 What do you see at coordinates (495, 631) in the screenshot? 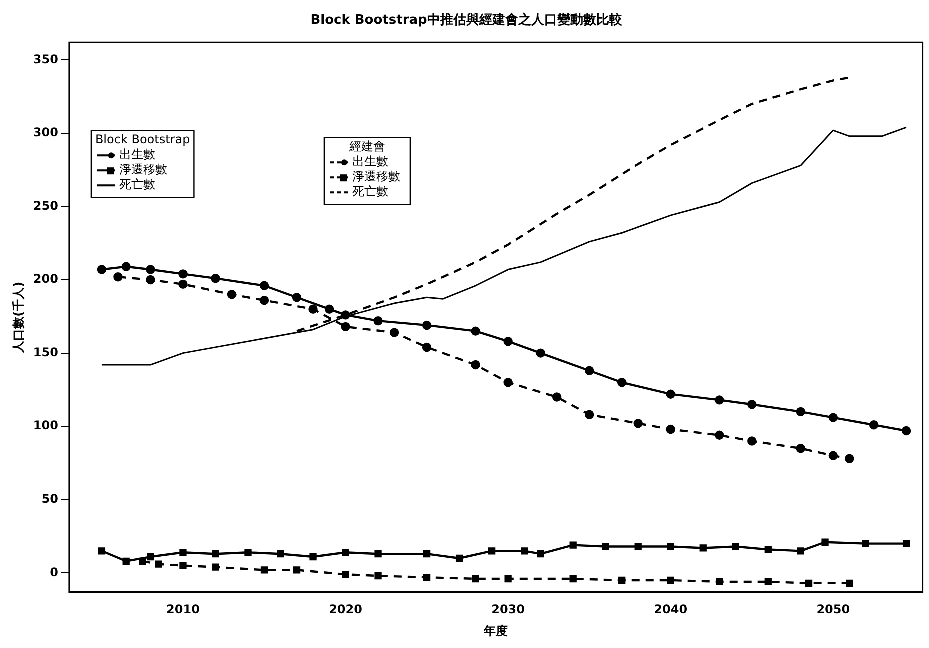
I see `x-axis-title: 年度` at bounding box center [495, 631].